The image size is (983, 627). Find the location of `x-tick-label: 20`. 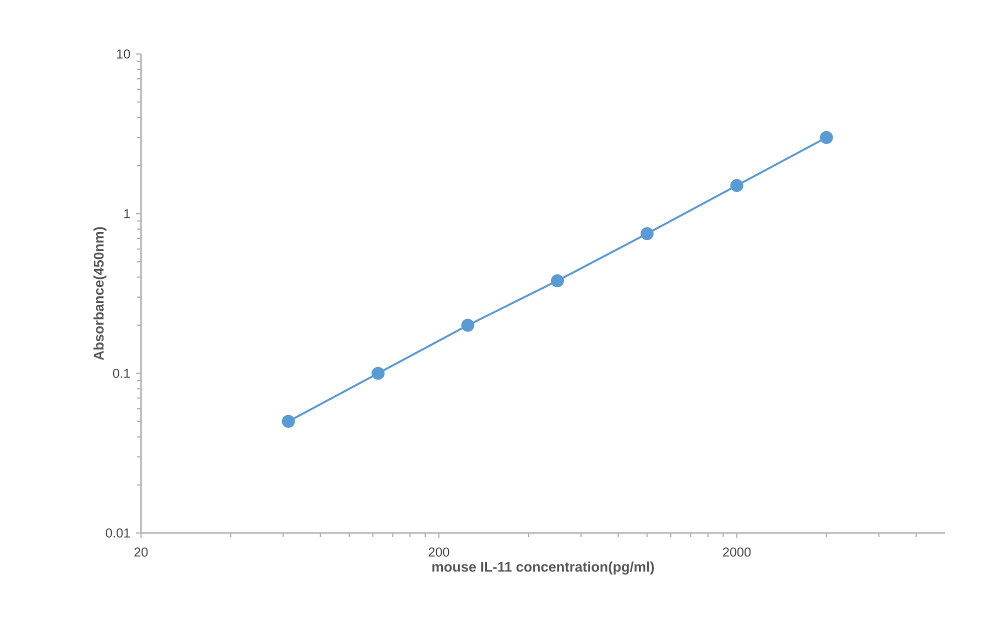

x-tick-label: 20 is located at coordinates (141, 552).